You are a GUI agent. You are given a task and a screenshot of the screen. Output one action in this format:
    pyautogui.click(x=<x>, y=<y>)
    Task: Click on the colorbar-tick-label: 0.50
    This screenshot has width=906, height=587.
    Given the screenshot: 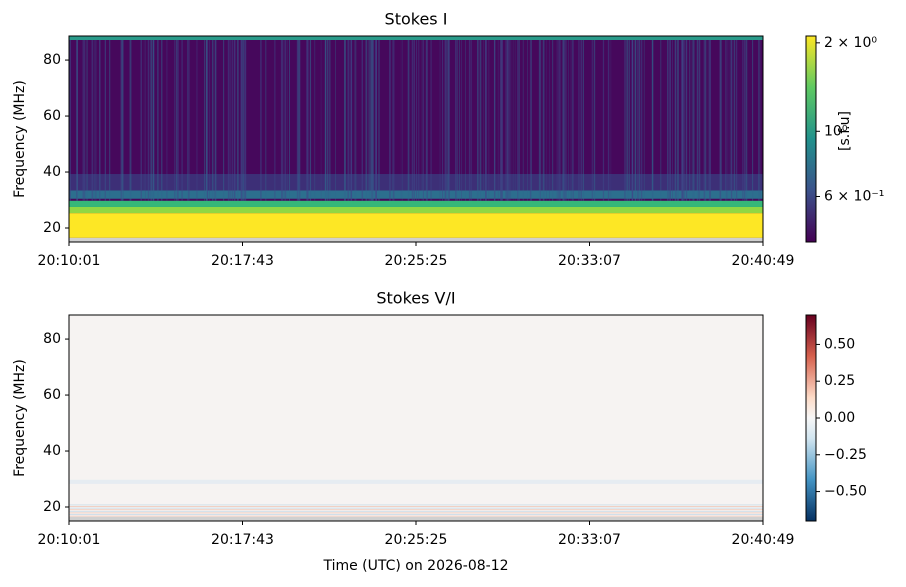 What is the action you would take?
    pyautogui.click(x=839, y=344)
    